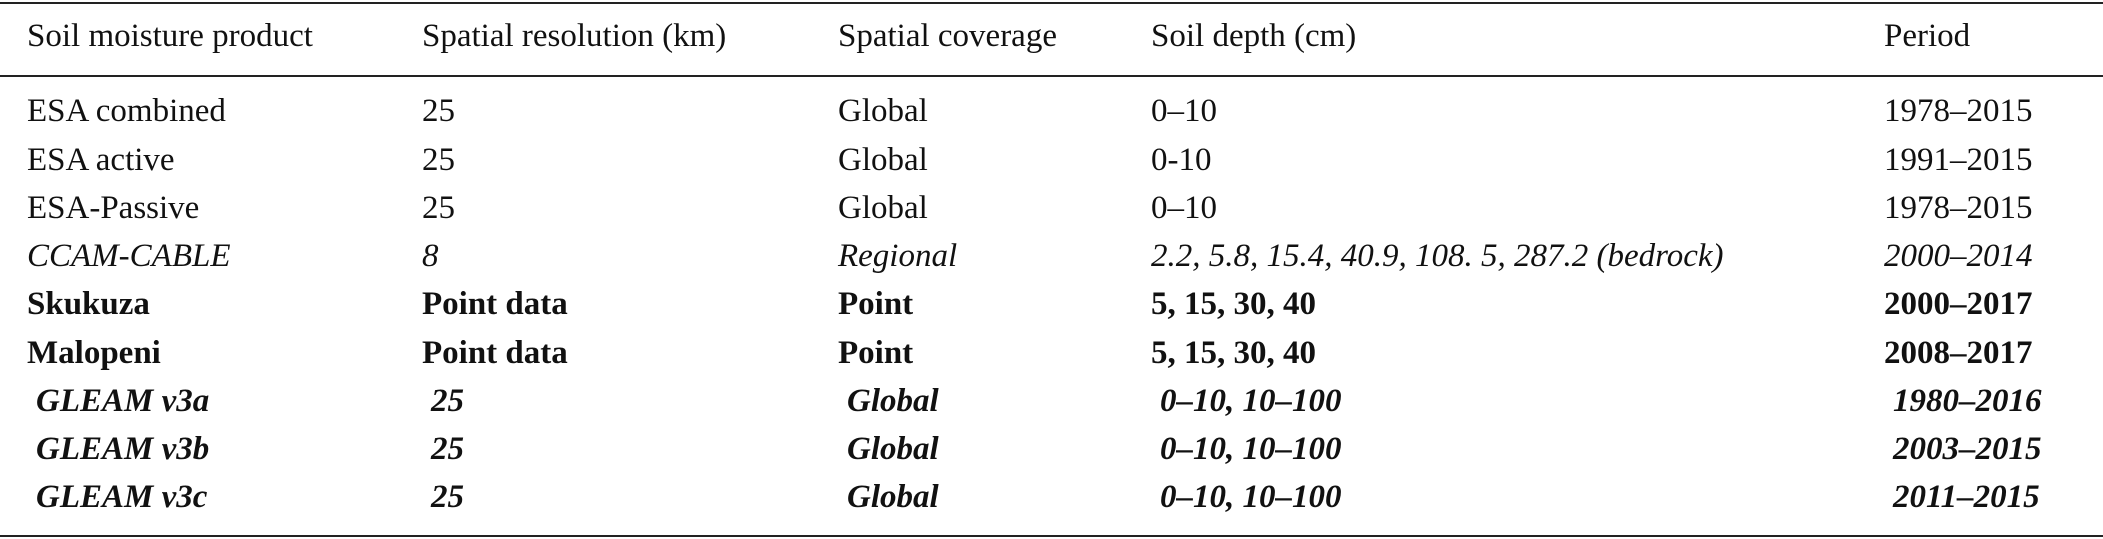 The image size is (2103, 539). What do you see at coordinates (88, 304) in the screenshot?
I see `table-cell: Skukuza` at bounding box center [88, 304].